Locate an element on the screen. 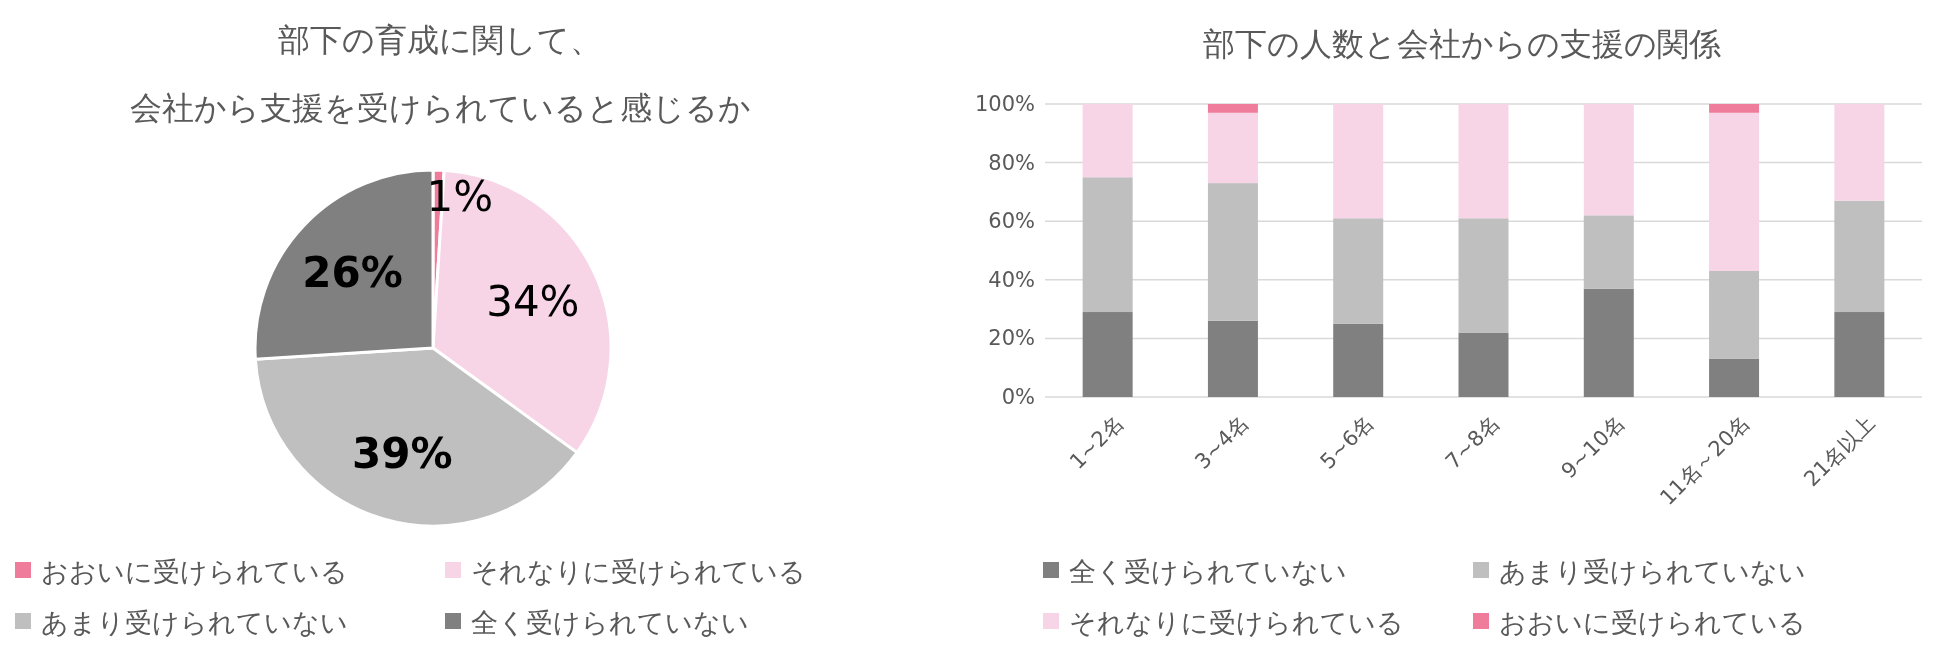 The image size is (1950, 663). x-tick-label: 21名以上 is located at coordinates (1839, 450).